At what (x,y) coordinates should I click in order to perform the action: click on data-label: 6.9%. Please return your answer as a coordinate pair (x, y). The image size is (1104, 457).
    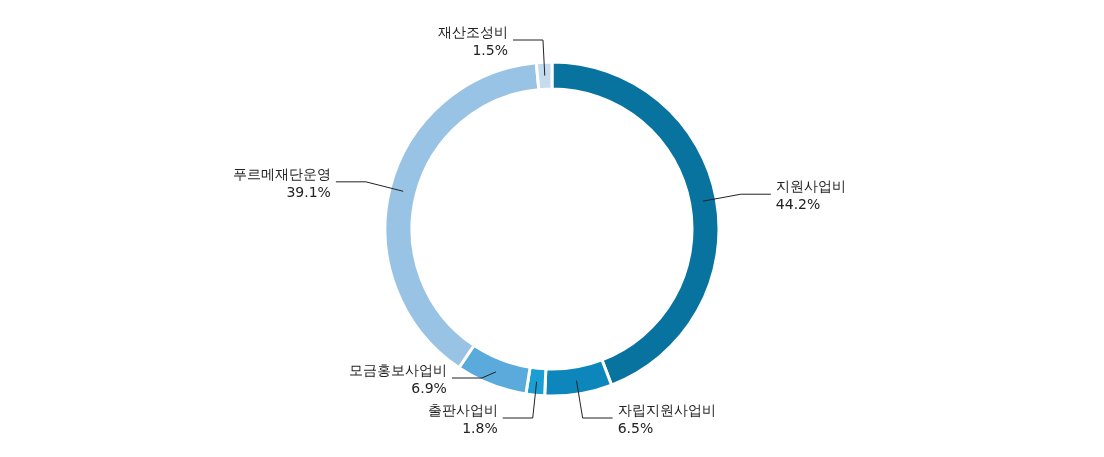
    Looking at the image, I should click on (429, 388).